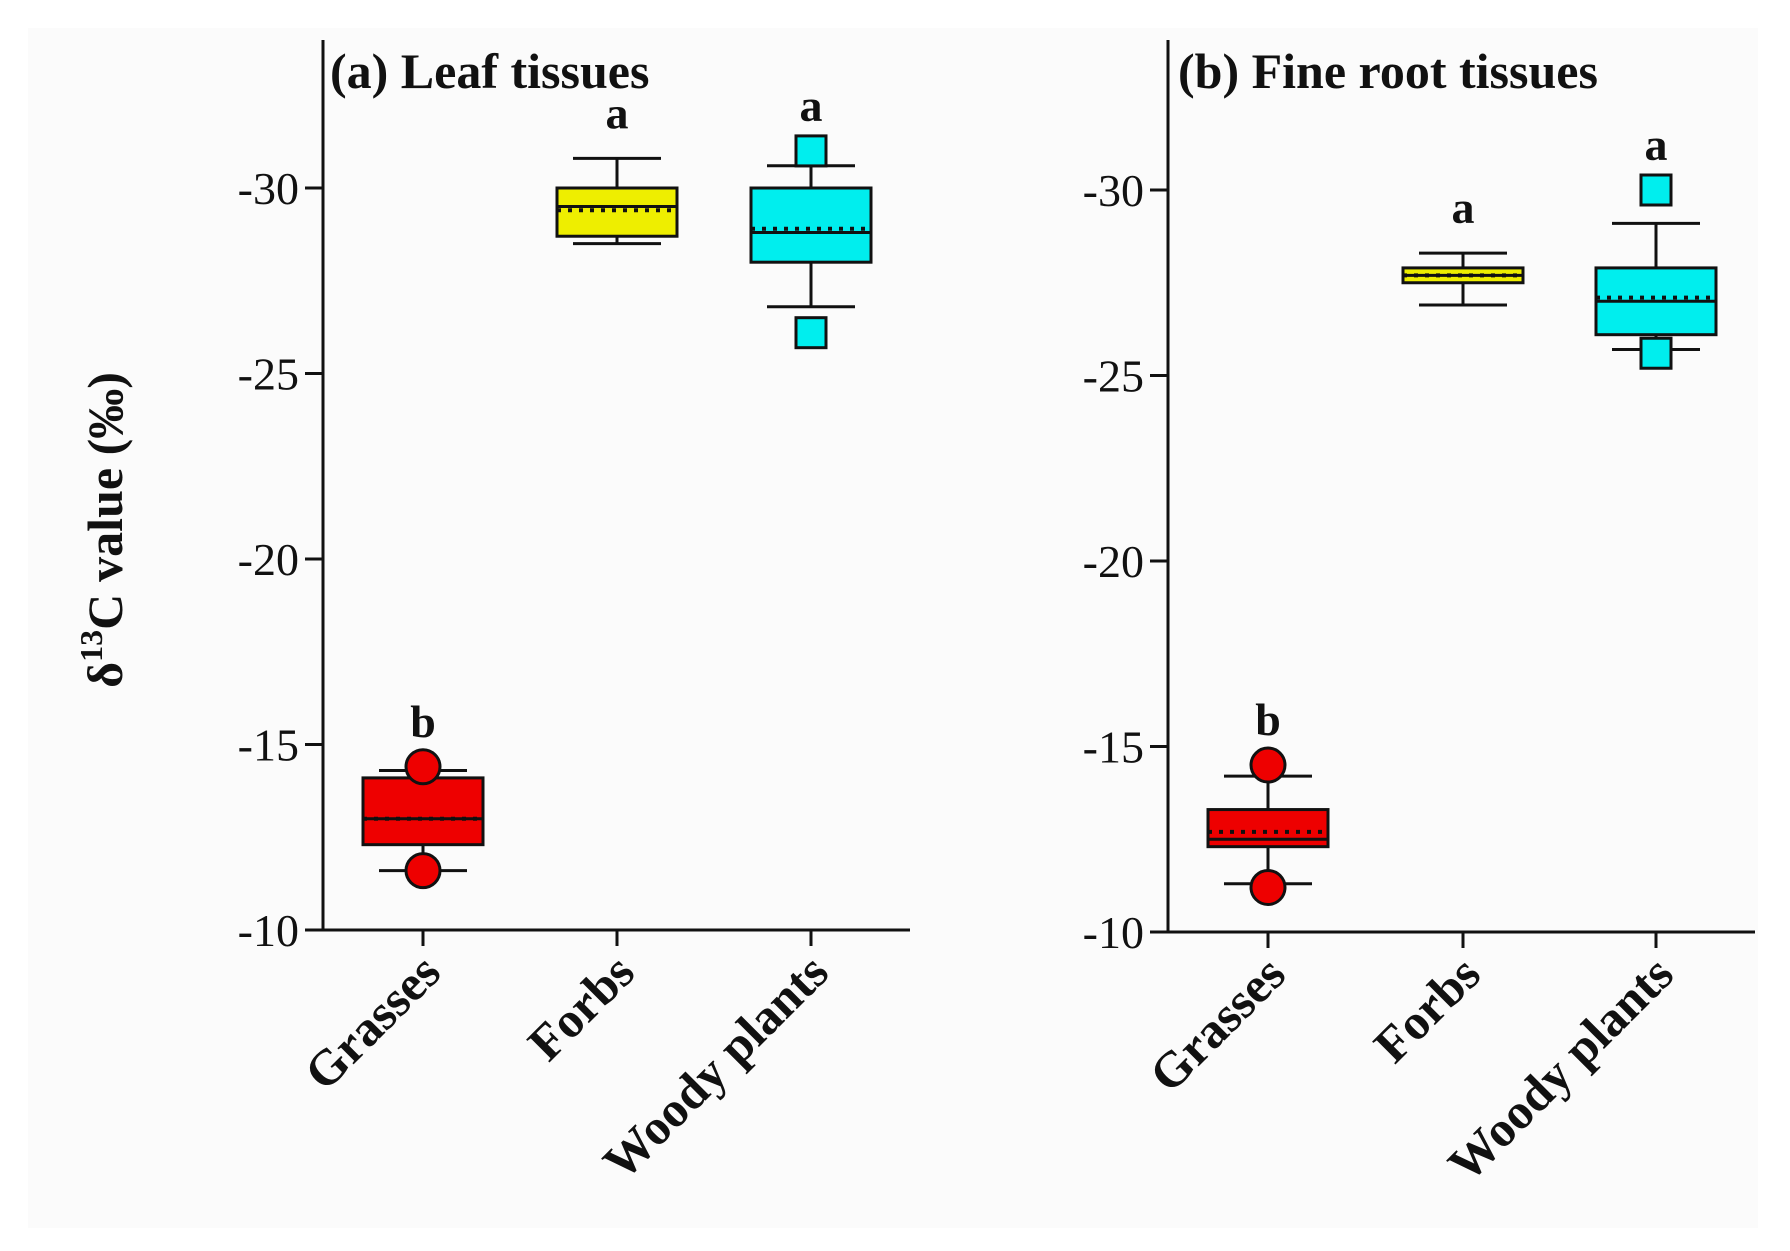 Image resolution: width=1790 pixels, height=1251 pixels. What do you see at coordinates (105, 612) in the screenshot?
I see `y-label-element: C` at bounding box center [105, 612].